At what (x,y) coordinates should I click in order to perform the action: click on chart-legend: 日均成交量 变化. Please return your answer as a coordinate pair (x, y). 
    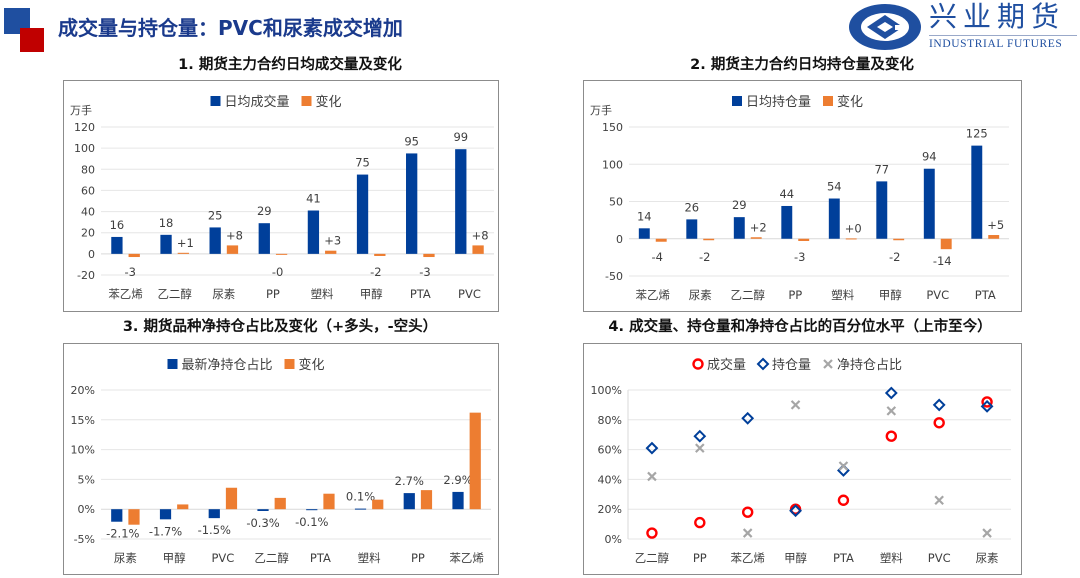
    Looking at the image, I should click on (276, 102).